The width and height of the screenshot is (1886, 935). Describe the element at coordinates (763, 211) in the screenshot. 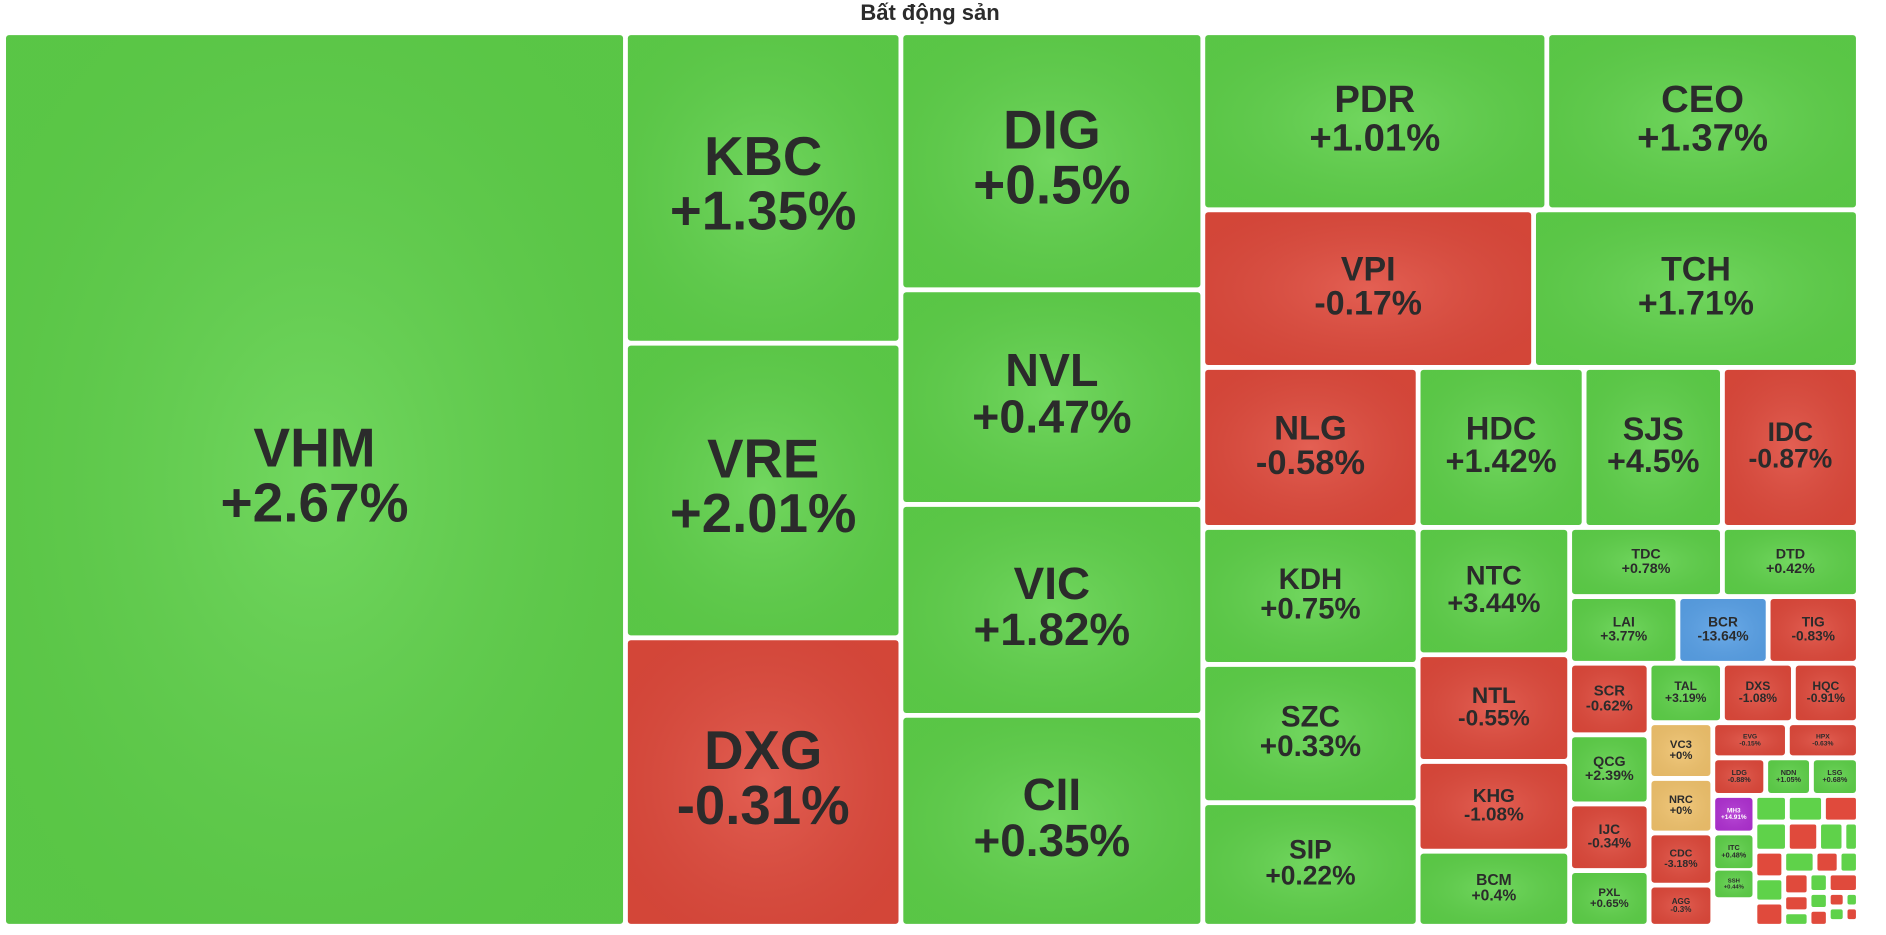

I see `tile-label: +1.35%` at that location.